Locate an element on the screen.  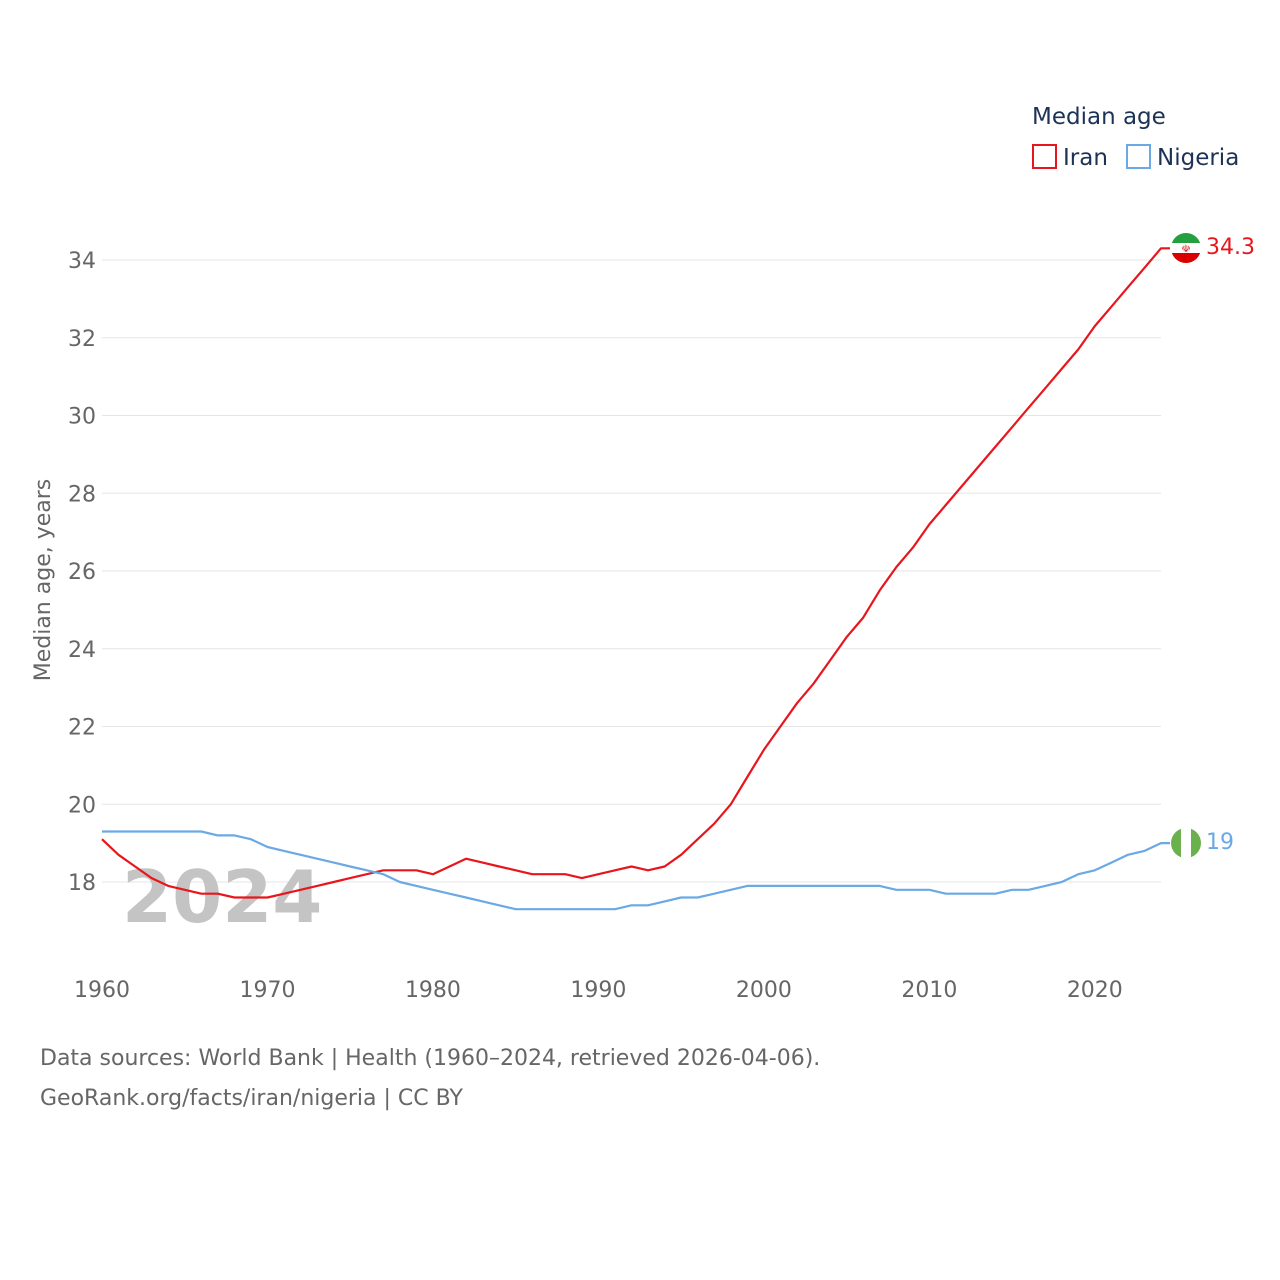
nigeria-flag-icon is located at coordinates (1186, 843).